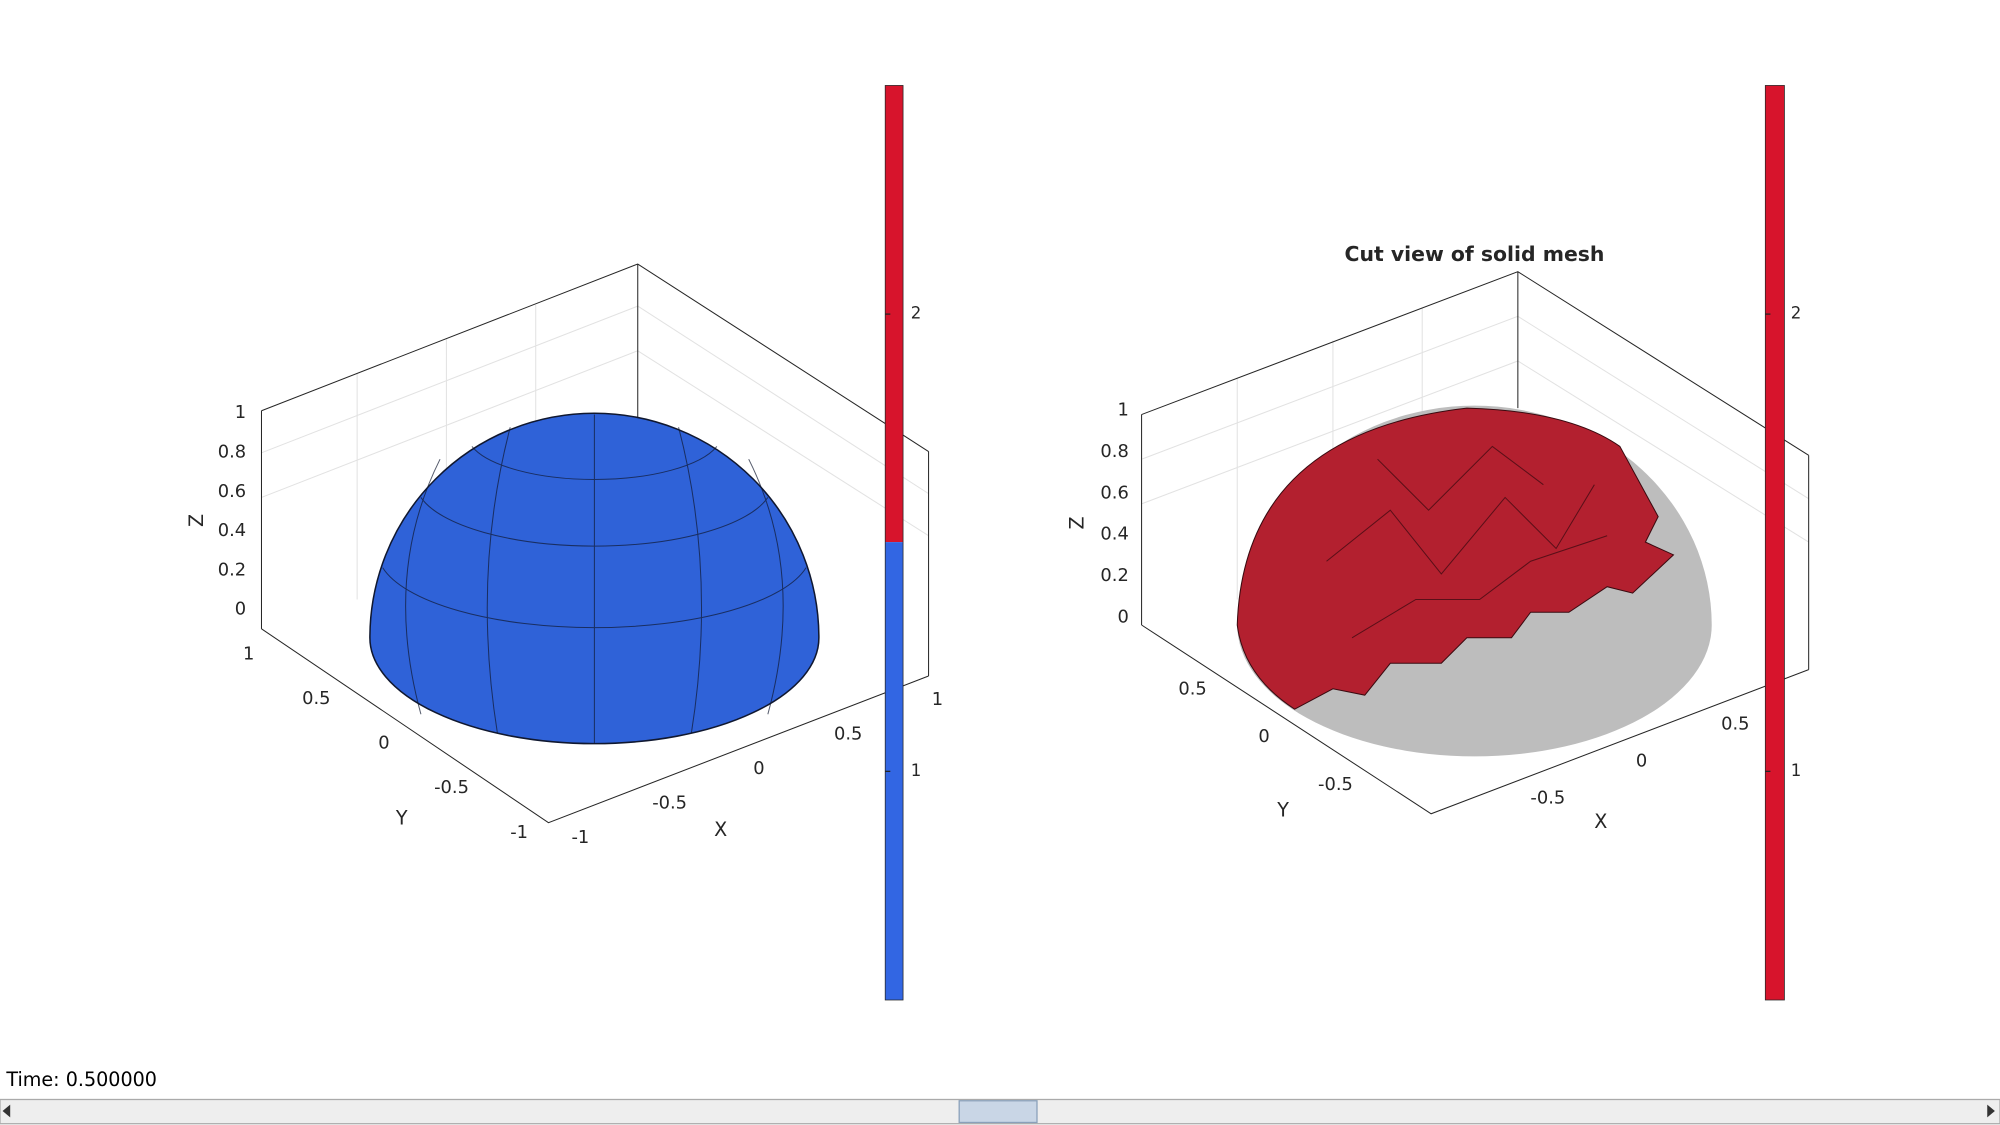  Describe the element at coordinates (894, 771) in the screenshot. I see `colorbar-lower` at that location.